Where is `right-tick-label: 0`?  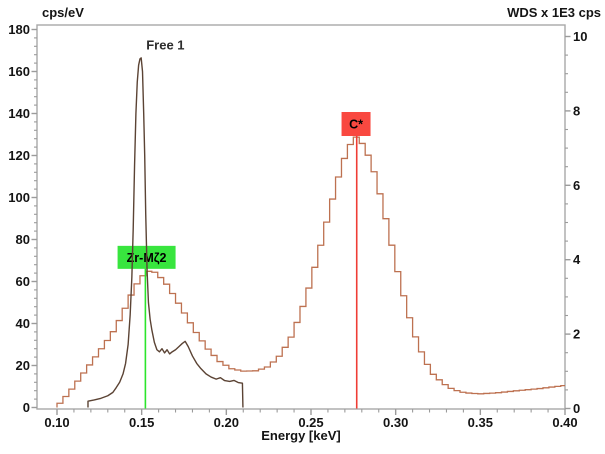 right-tick-label: 0 is located at coordinates (576, 408).